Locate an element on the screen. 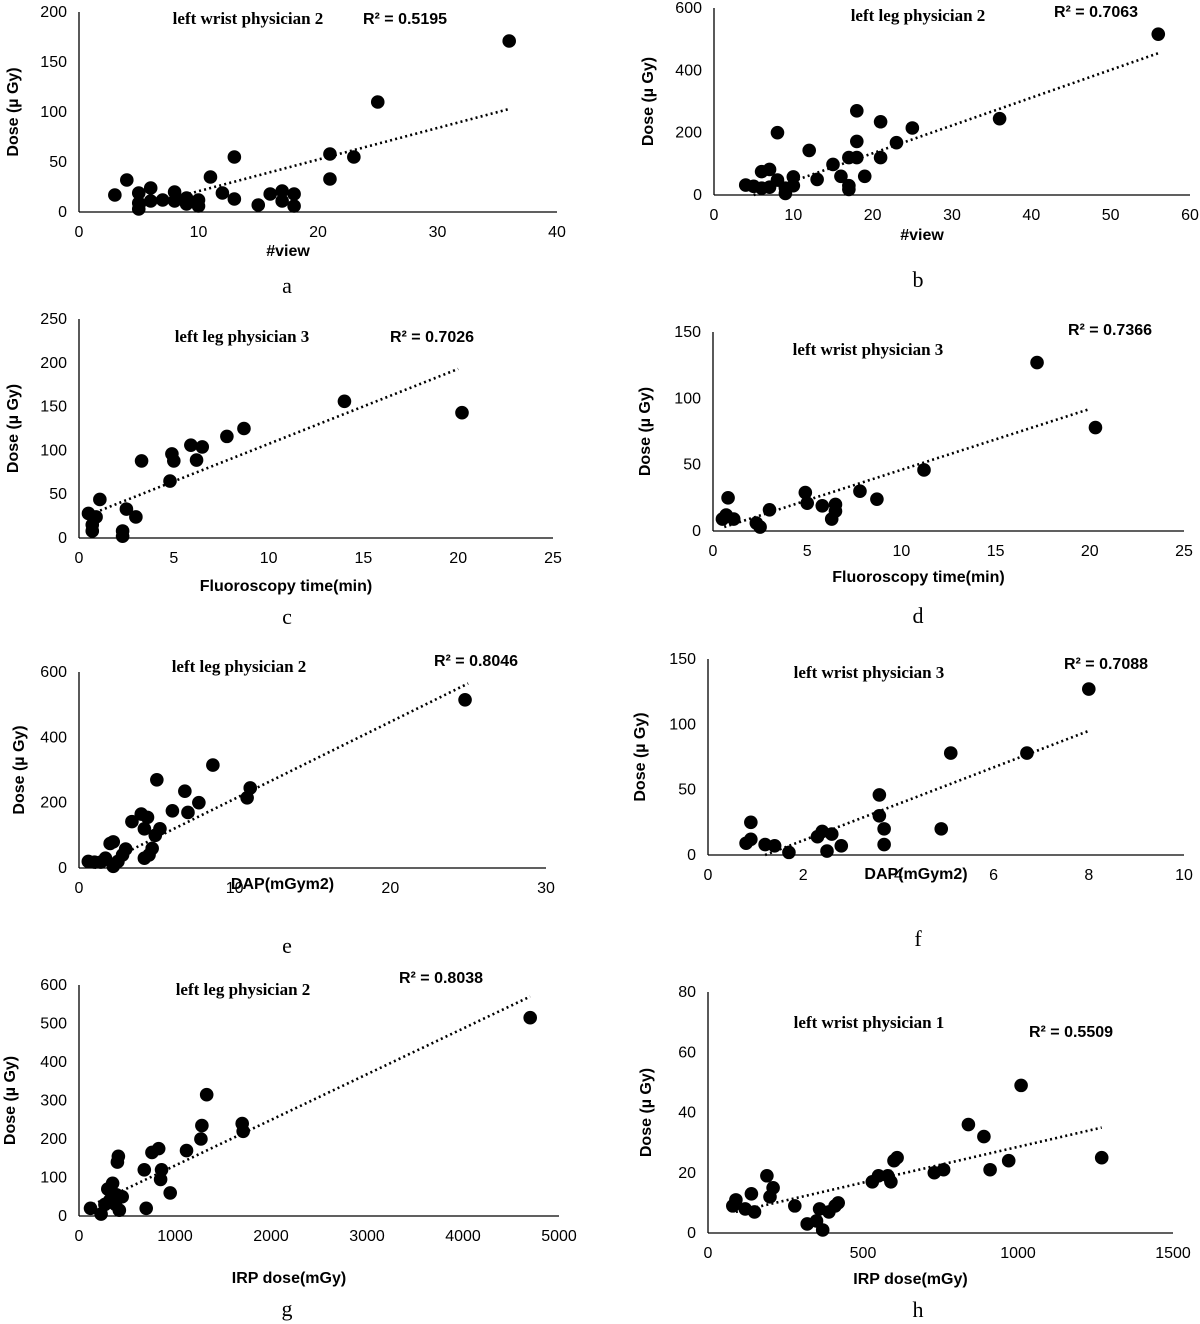 The height and width of the screenshot is (1324, 1200). r-squared-label: R² = 0.8046 is located at coordinates (476, 661).